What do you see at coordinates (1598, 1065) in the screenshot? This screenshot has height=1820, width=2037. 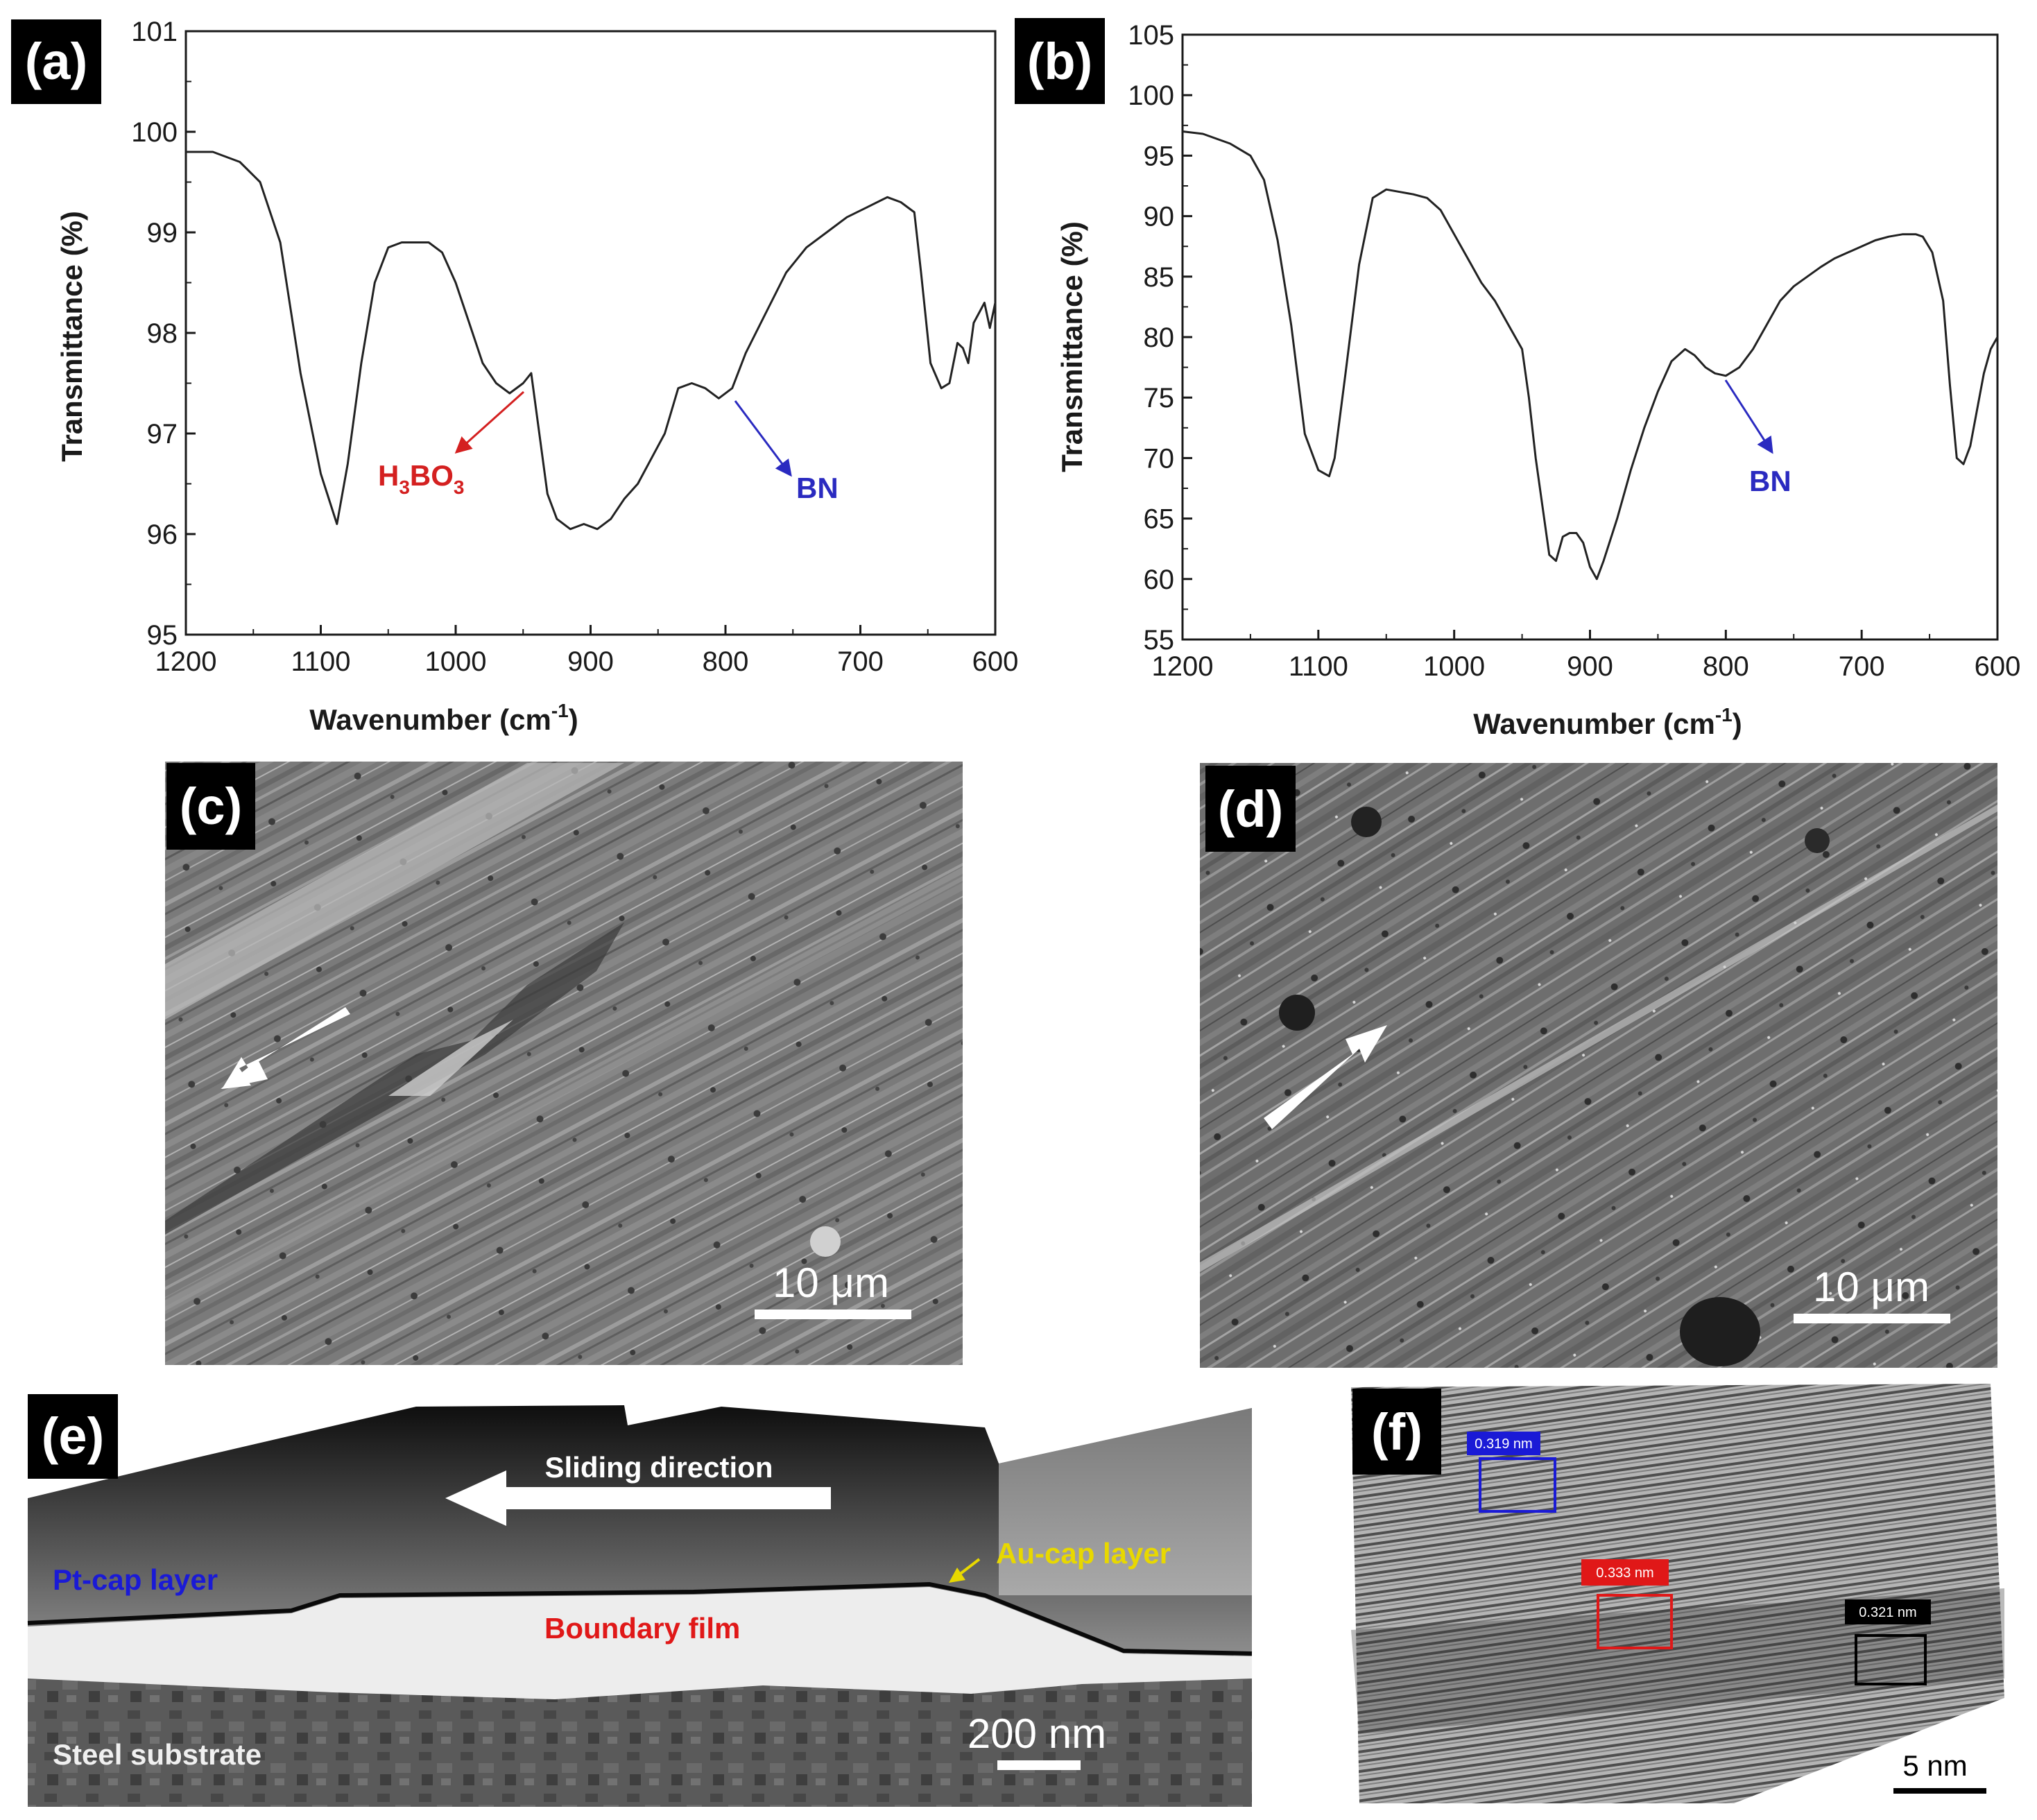 I see `sem-image-d` at bounding box center [1598, 1065].